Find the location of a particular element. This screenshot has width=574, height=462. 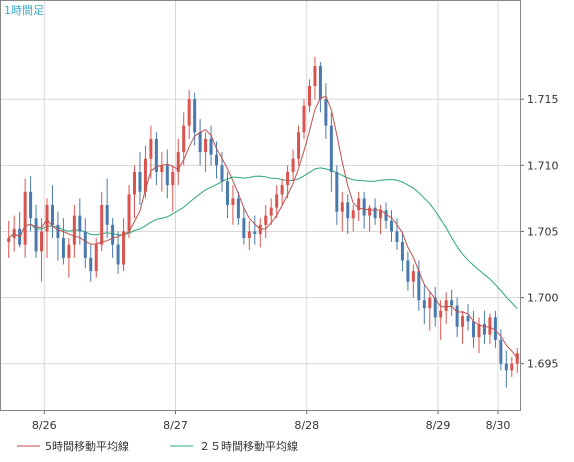

x-tick-label: 8/26 is located at coordinates (44, 425).